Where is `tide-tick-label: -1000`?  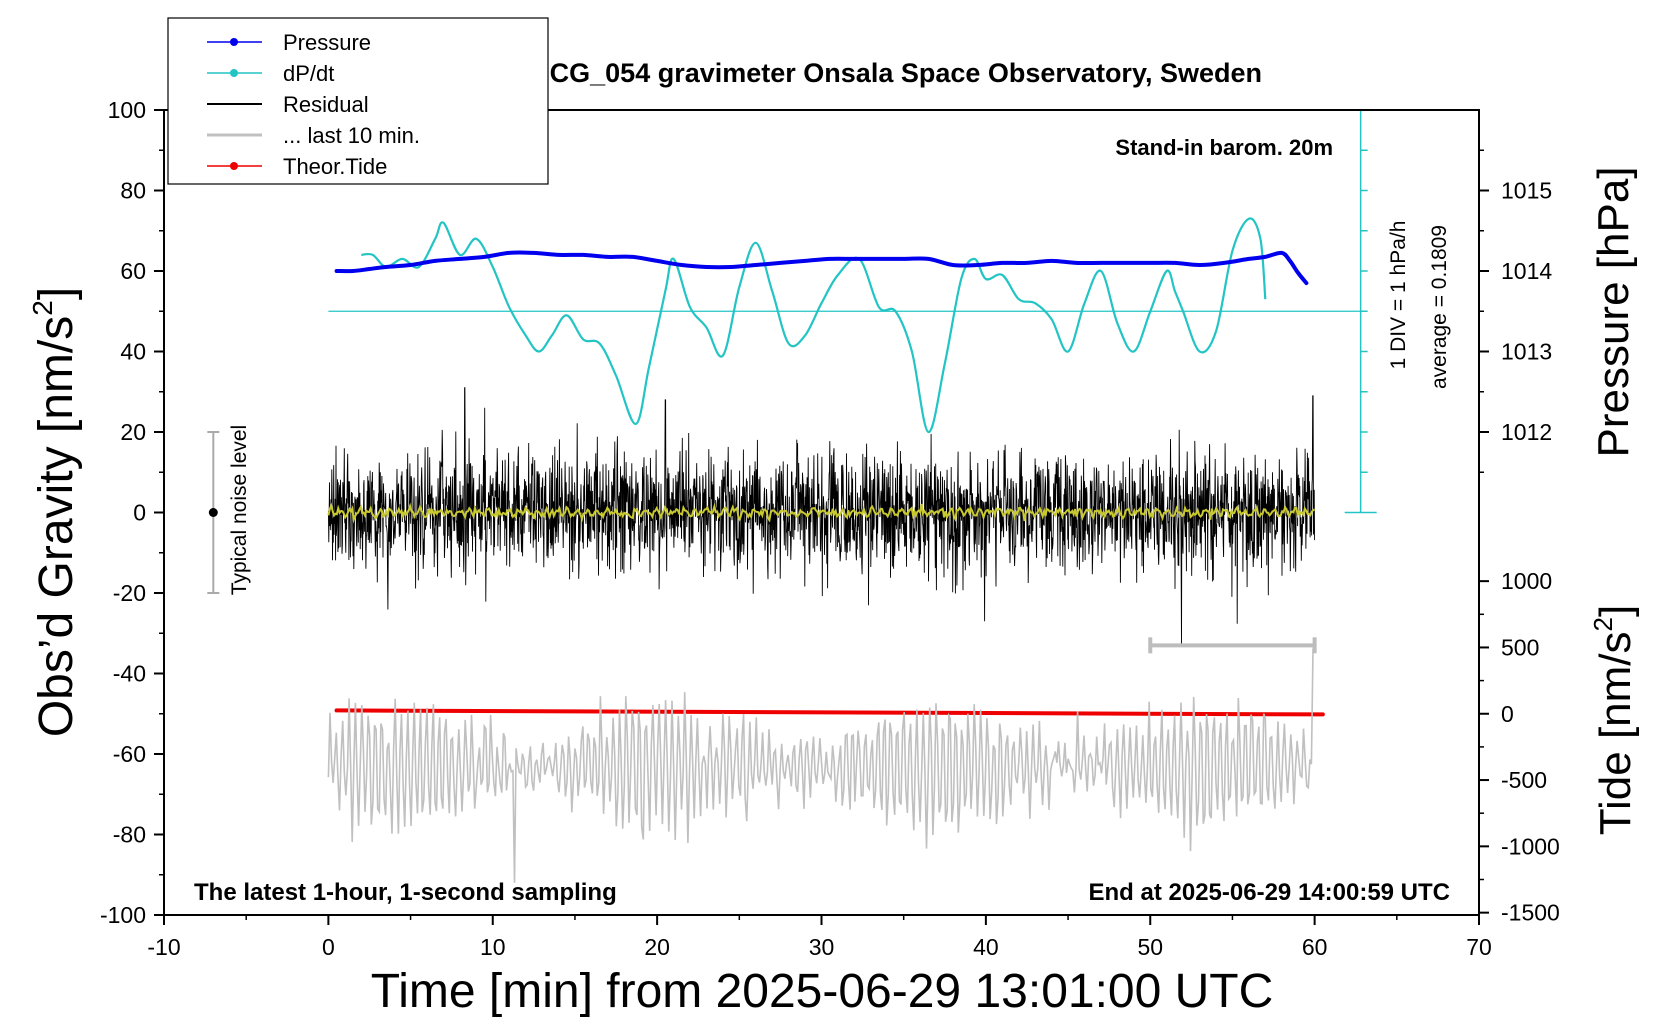
tide-tick-label: -1000 is located at coordinates (1530, 846).